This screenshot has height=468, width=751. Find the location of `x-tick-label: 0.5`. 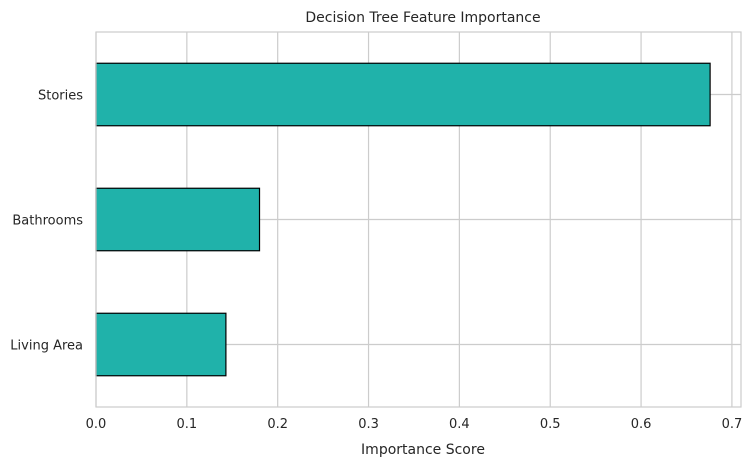

x-tick-label: 0.5 is located at coordinates (550, 424).